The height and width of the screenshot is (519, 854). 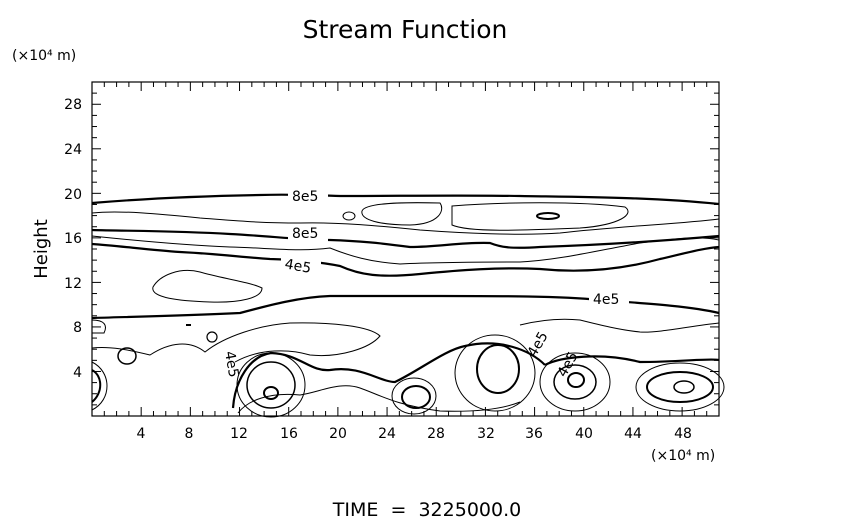 I want to click on x-tick-label: 48, so click(x=683, y=434).